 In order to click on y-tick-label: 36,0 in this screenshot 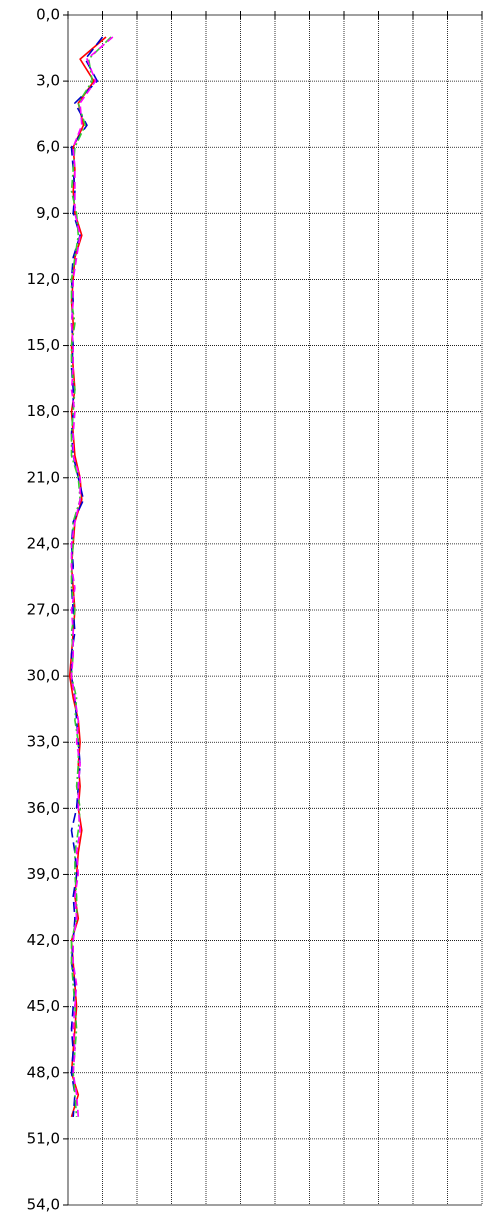, I will do `click(43, 808)`.